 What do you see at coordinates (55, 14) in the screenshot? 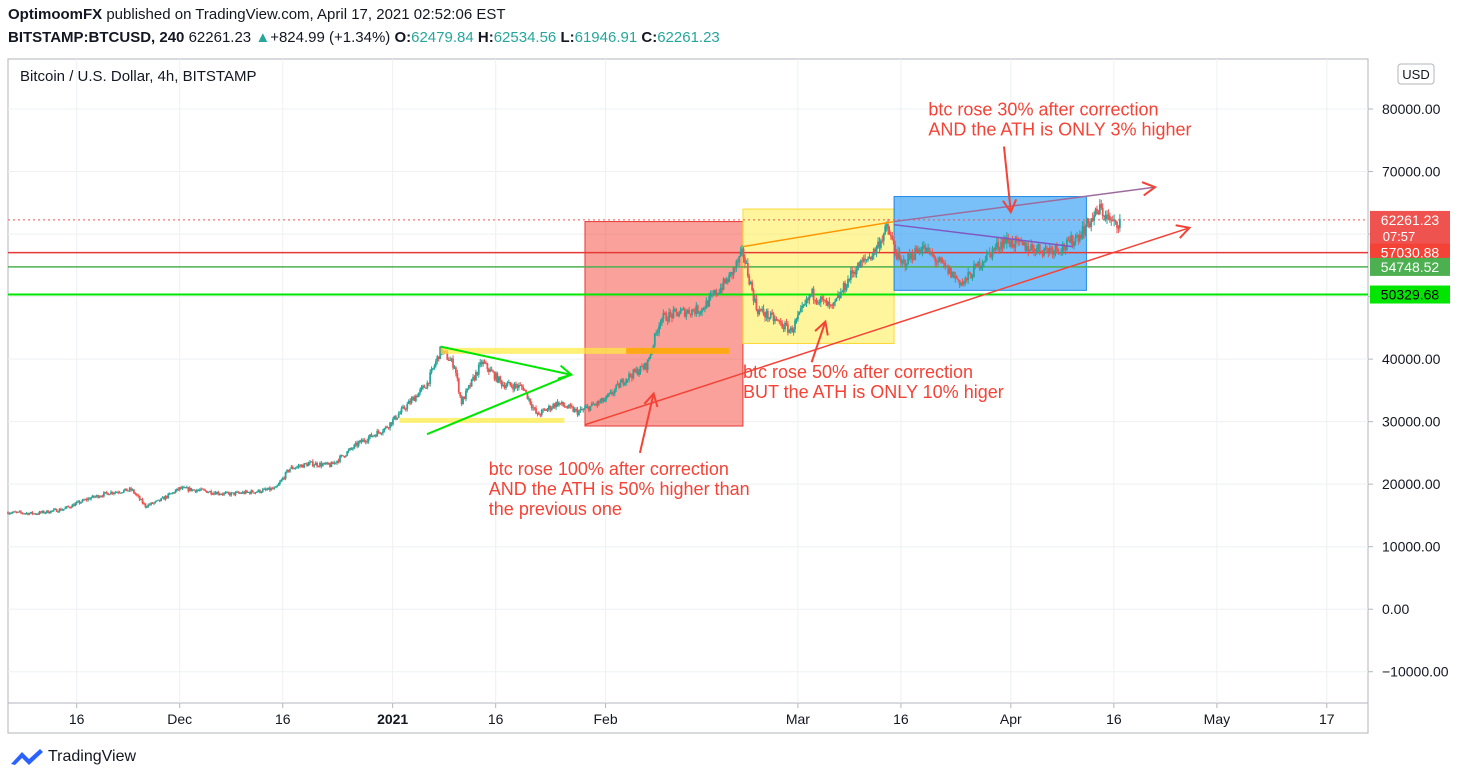
I see `publisher-name: OptimoomFX` at bounding box center [55, 14].